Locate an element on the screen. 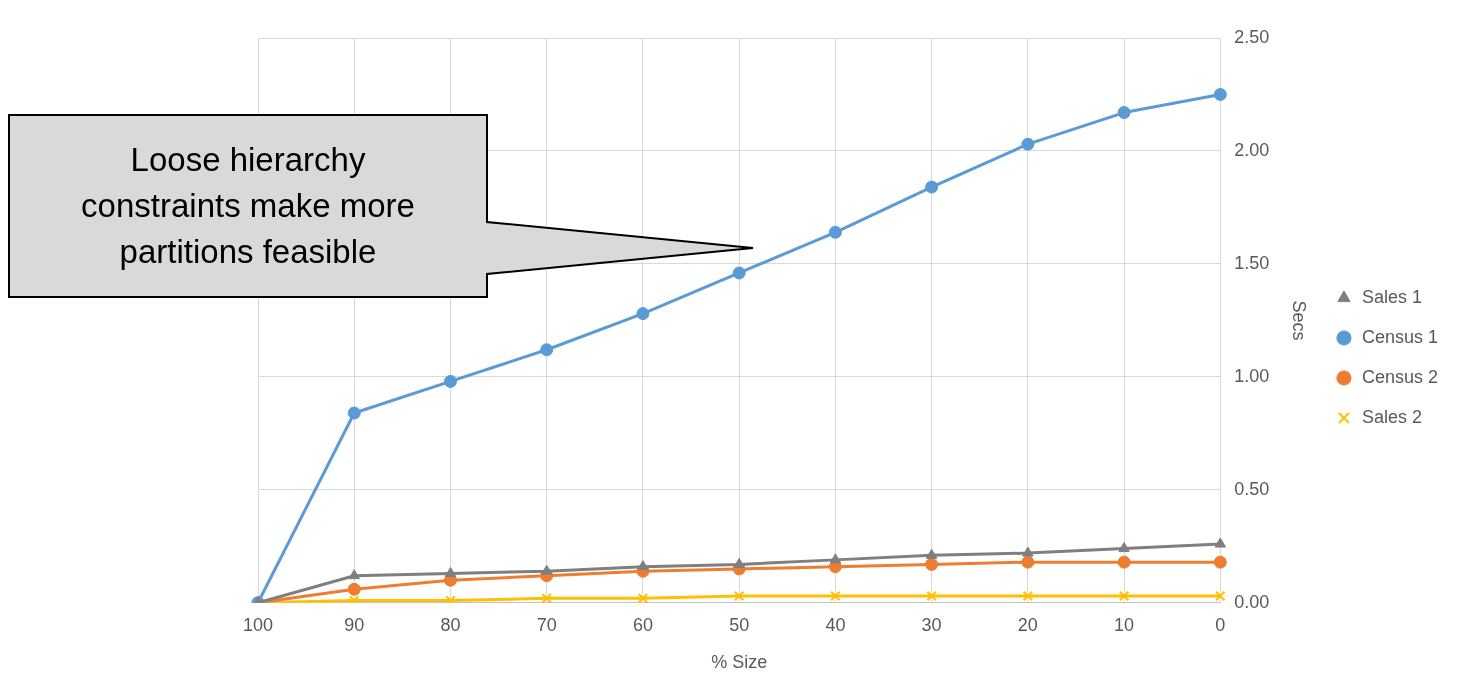 Image resolution: width=1470 pixels, height=699 pixels. legend-label: Sales 1 is located at coordinates (1391, 296).